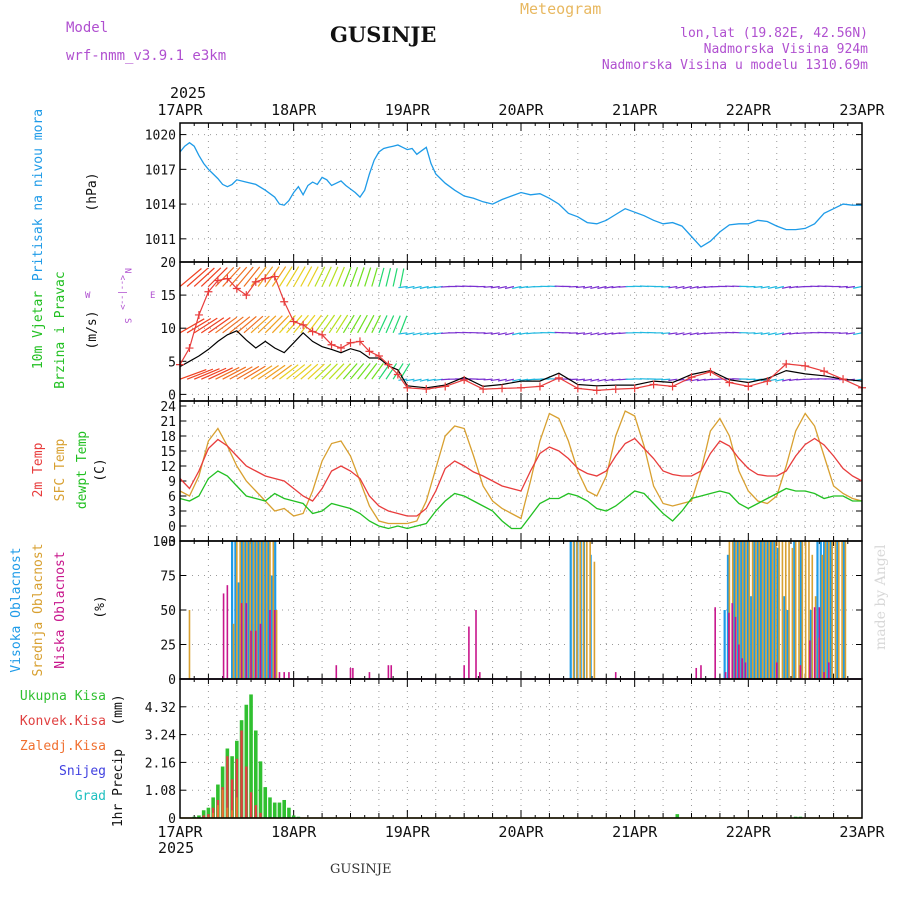 The height and width of the screenshot is (900, 900). Describe the element at coordinates (38, 469) in the screenshot. I see `temp-title: 2m Temp` at that location.